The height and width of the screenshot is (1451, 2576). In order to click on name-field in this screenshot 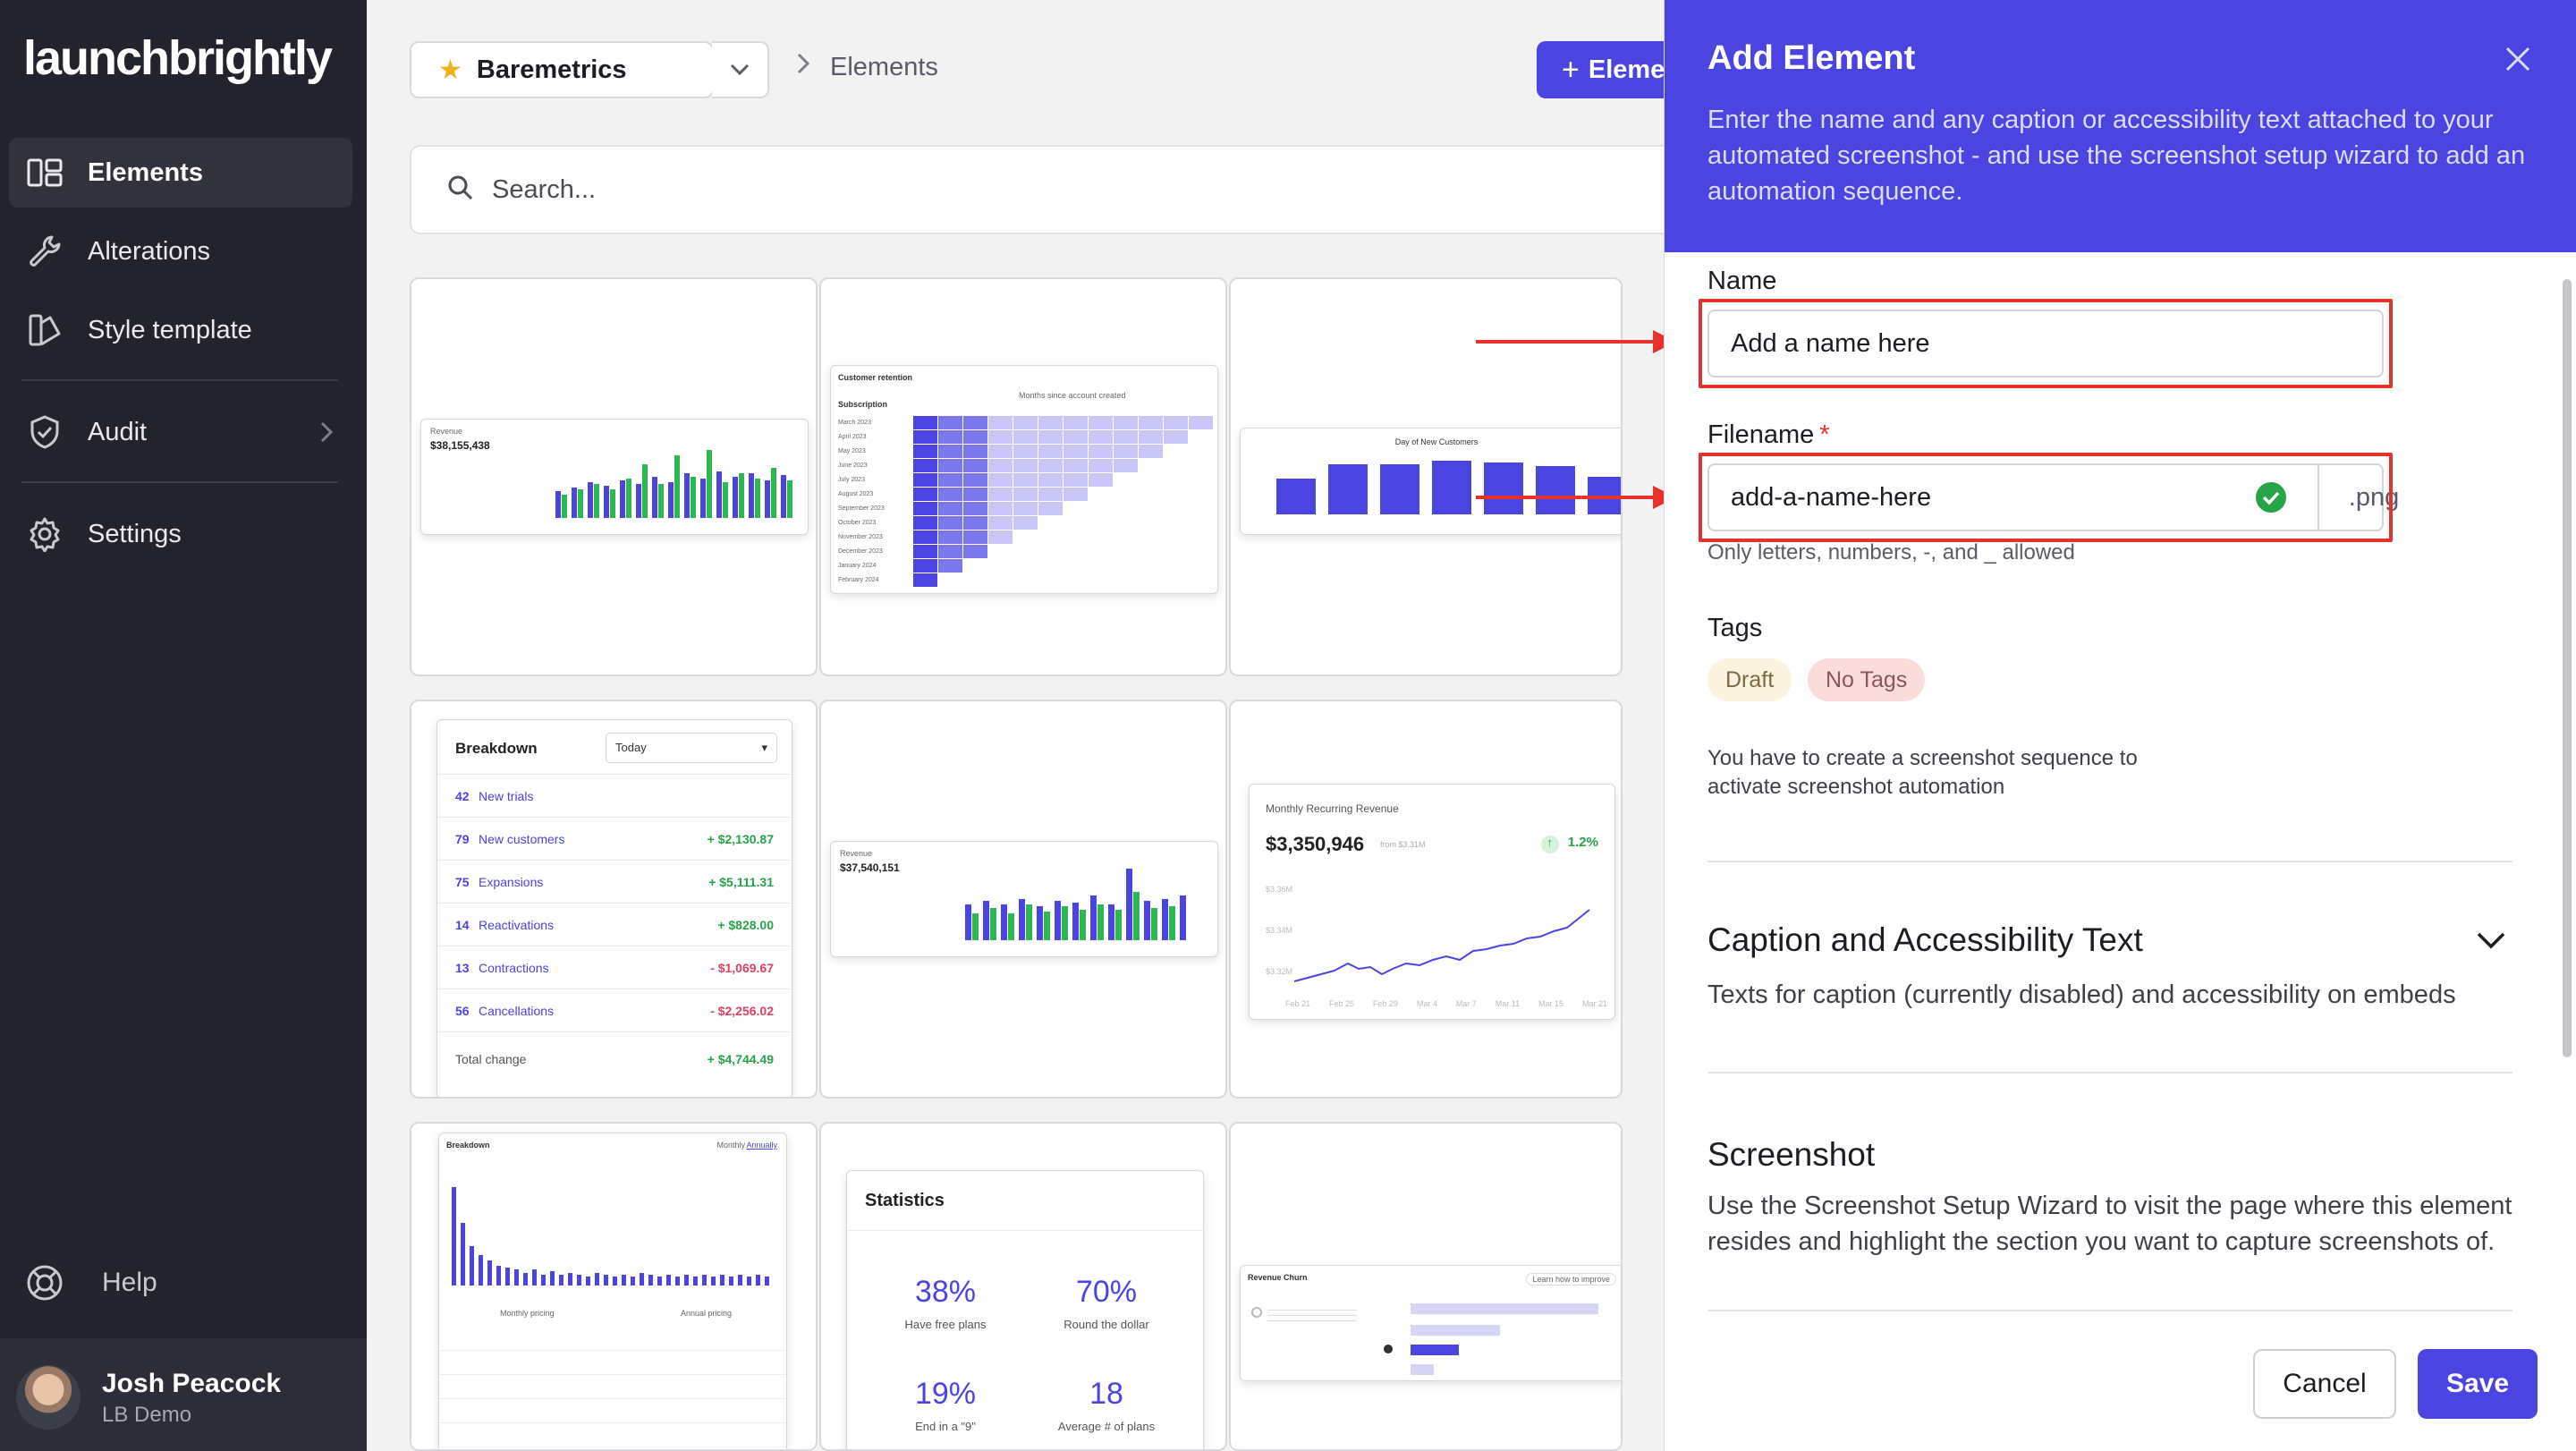, I will do `click(2045, 344)`.